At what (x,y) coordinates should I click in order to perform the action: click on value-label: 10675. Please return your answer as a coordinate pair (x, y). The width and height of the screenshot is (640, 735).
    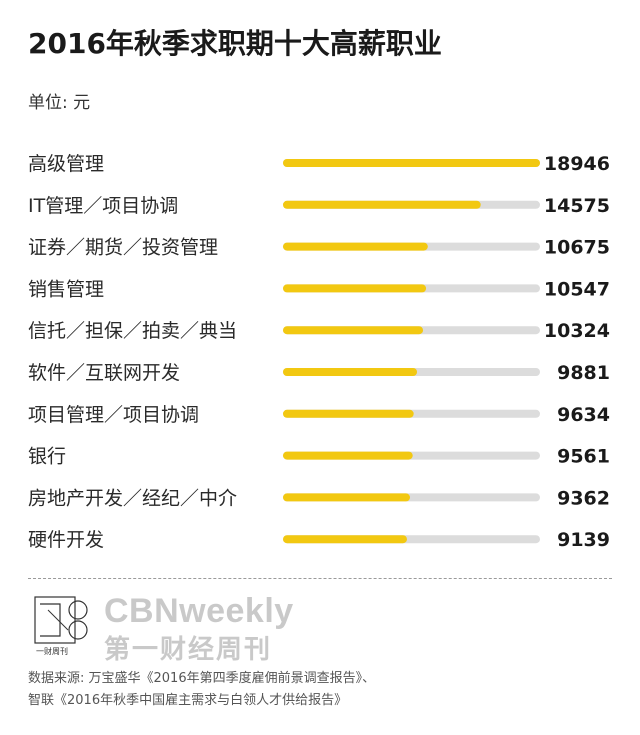
    Looking at the image, I should click on (577, 248).